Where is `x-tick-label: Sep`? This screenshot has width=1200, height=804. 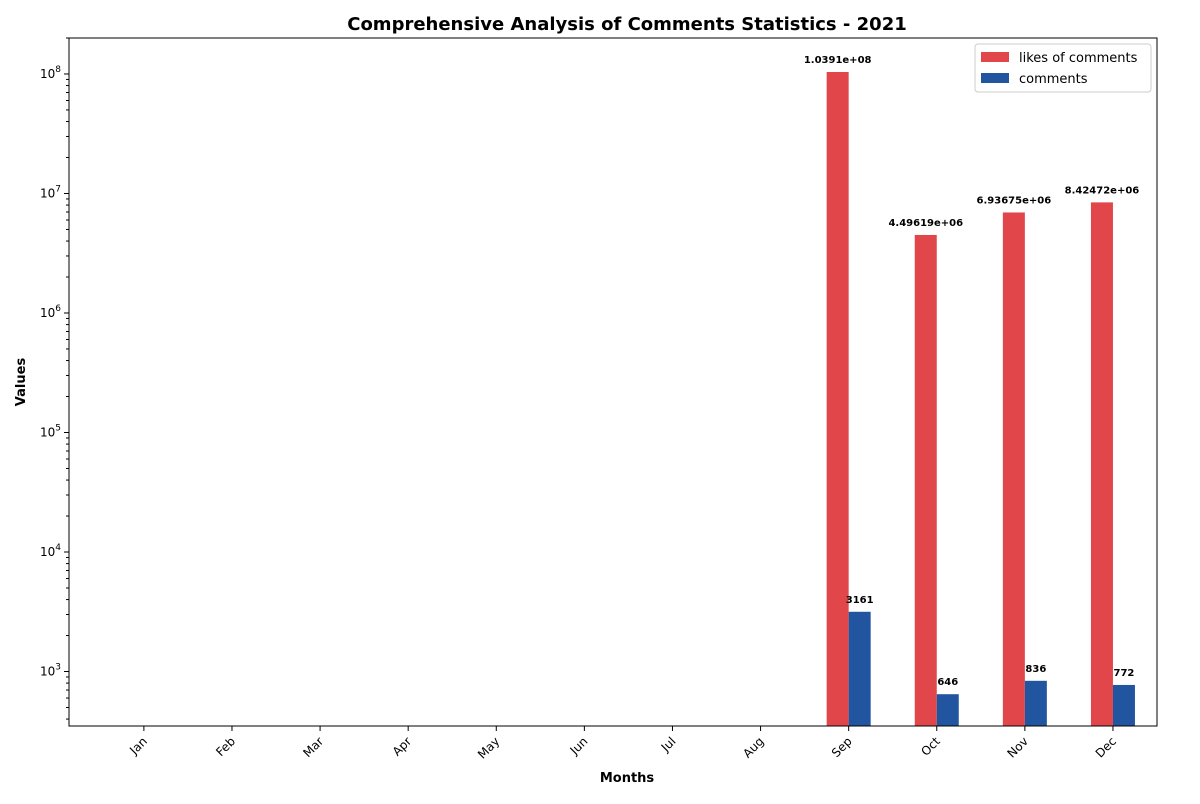
x-tick-label: Sep is located at coordinates (842, 747).